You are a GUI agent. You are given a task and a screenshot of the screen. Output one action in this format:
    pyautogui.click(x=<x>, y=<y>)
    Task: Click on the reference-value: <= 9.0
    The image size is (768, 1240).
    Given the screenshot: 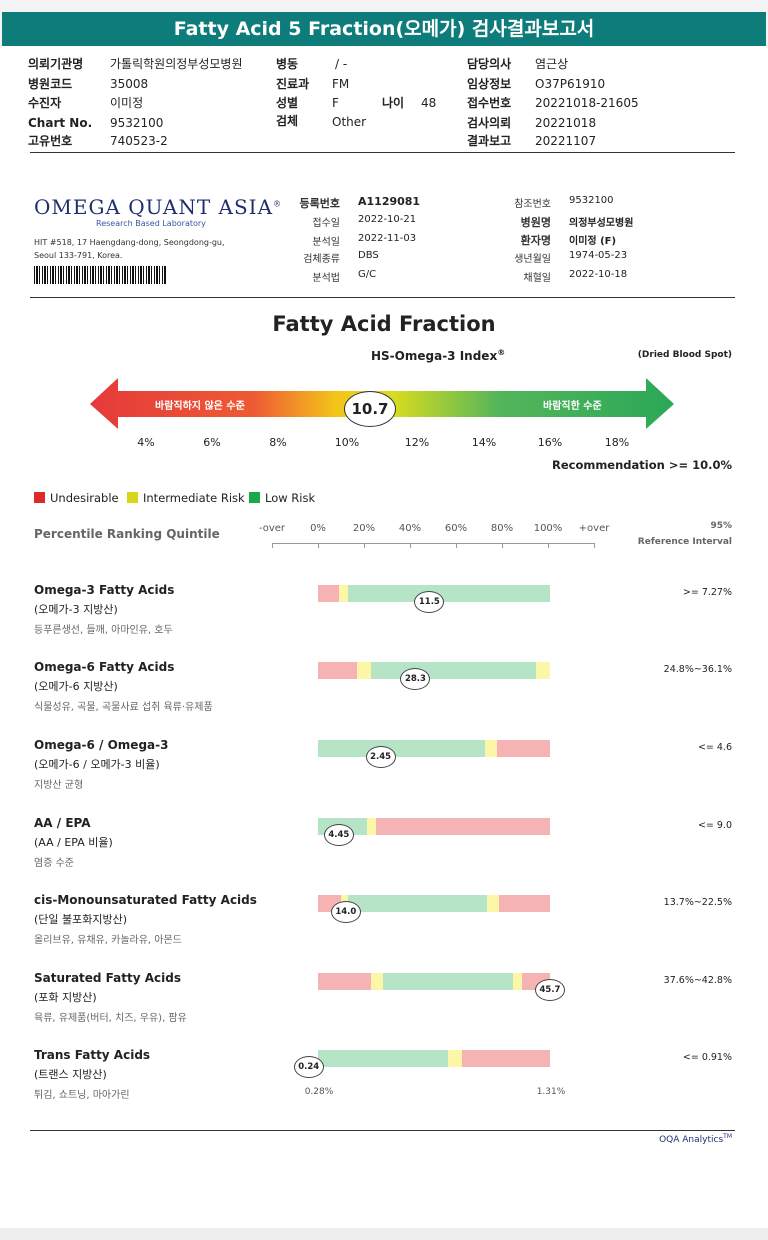 What is the action you would take?
    pyautogui.click(x=714, y=825)
    